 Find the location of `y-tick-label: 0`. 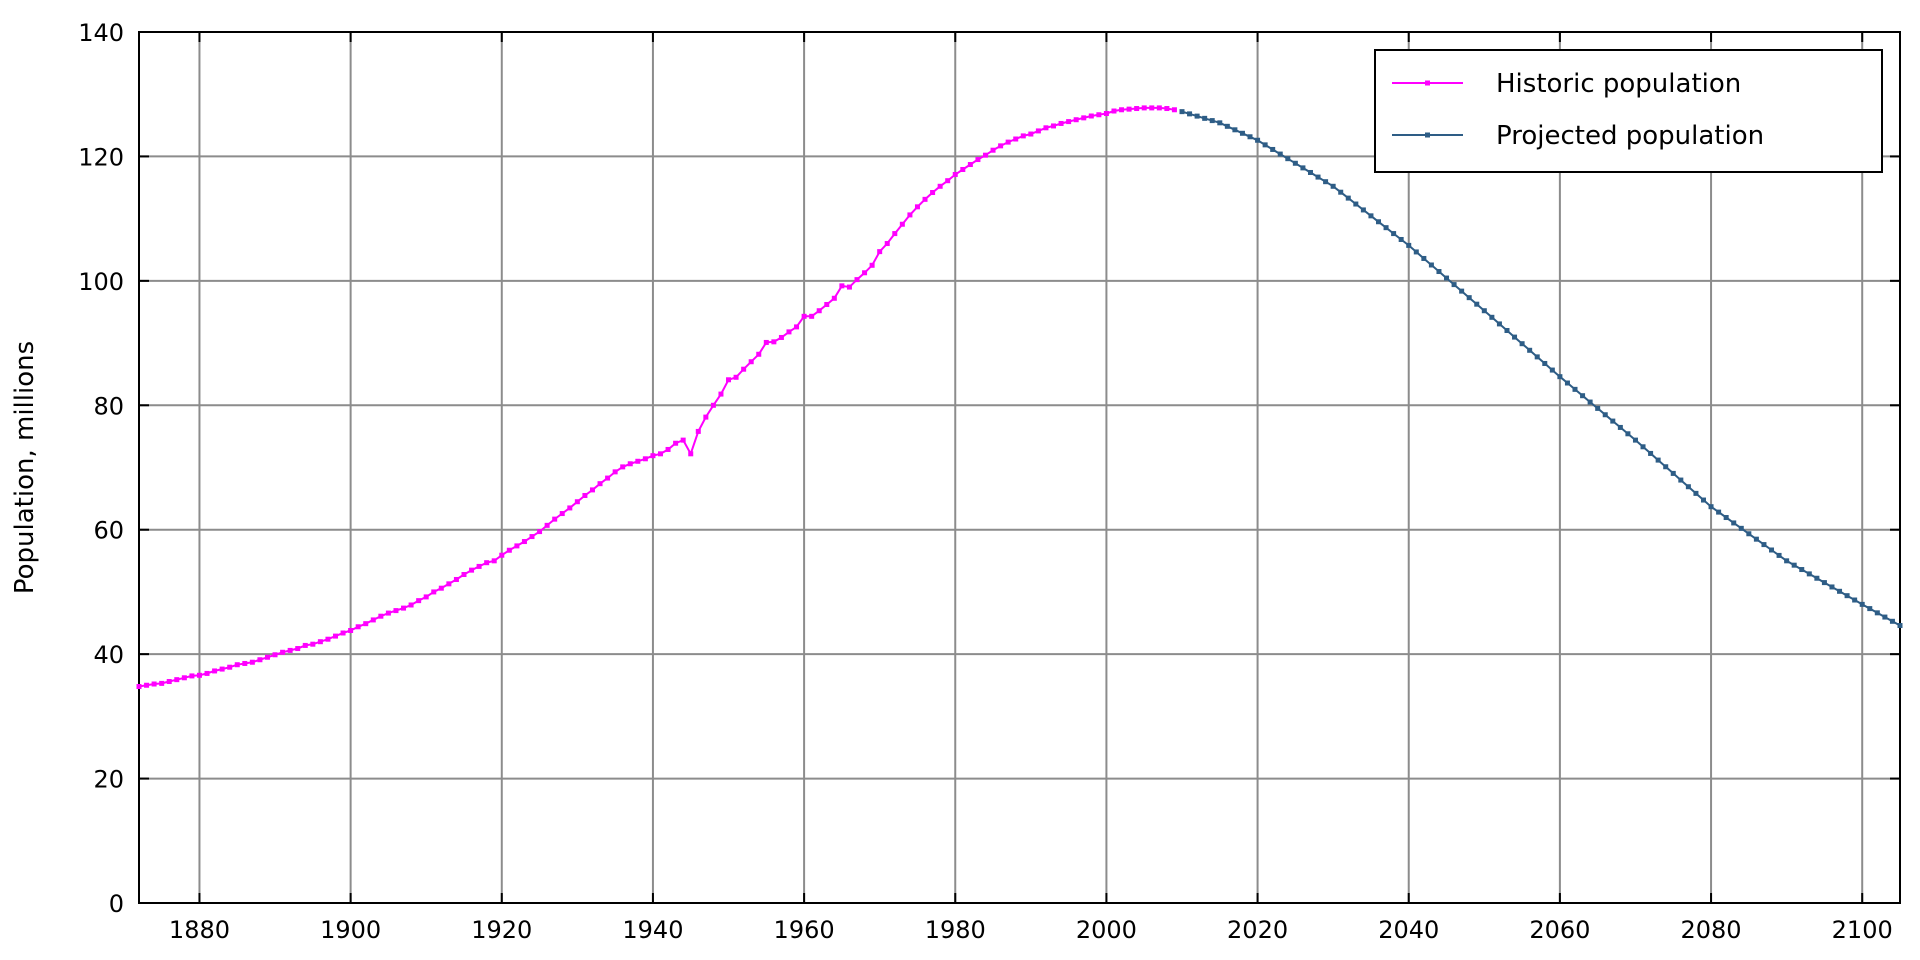

y-tick-label: 0 is located at coordinates (116, 904).